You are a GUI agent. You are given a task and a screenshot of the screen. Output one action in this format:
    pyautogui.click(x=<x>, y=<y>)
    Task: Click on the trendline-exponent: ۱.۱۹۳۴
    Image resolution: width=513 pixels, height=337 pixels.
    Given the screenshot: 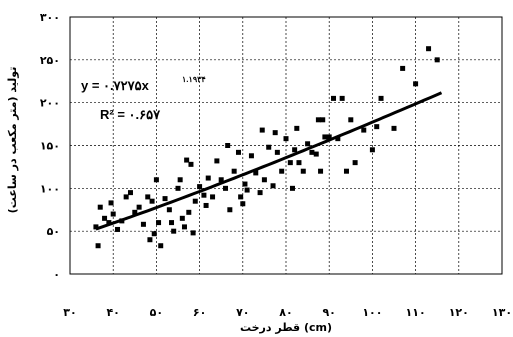 What is the action you would take?
    pyautogui.click(x=194, y=79)
    